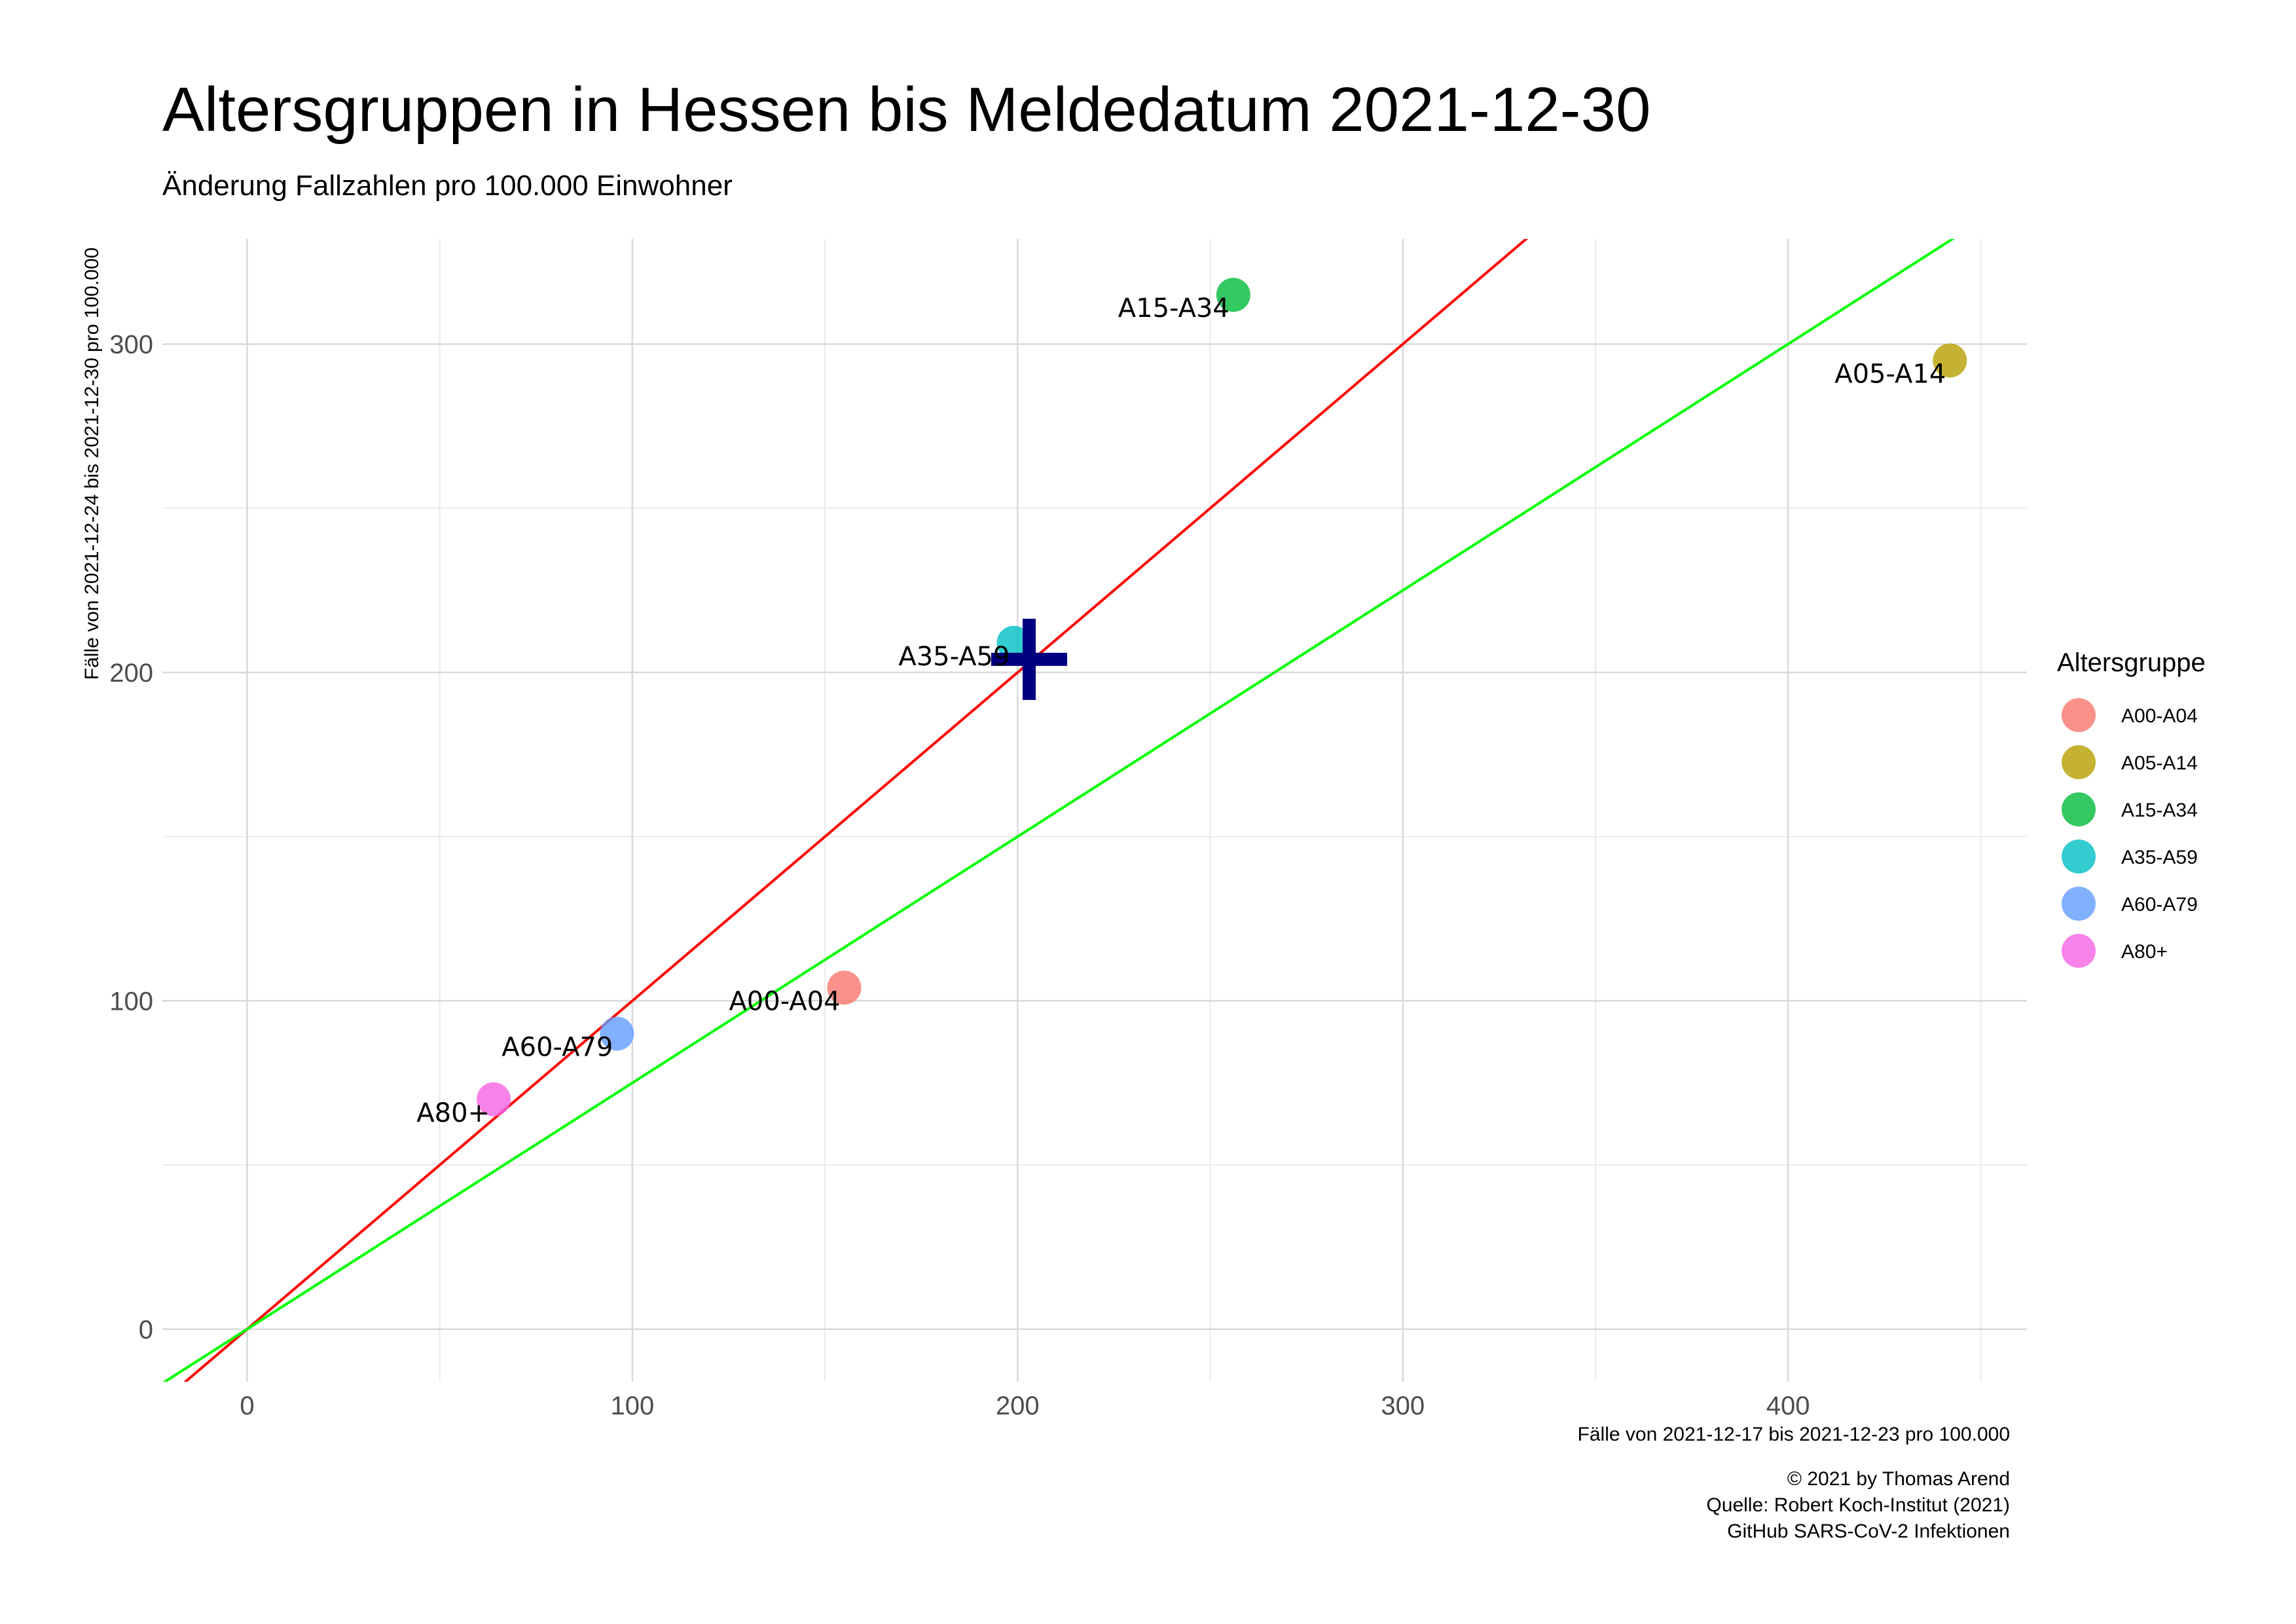 This screenshot has width=2296, height=1624. I want to click on x-tick-label: 400, so click(1788, 1406).